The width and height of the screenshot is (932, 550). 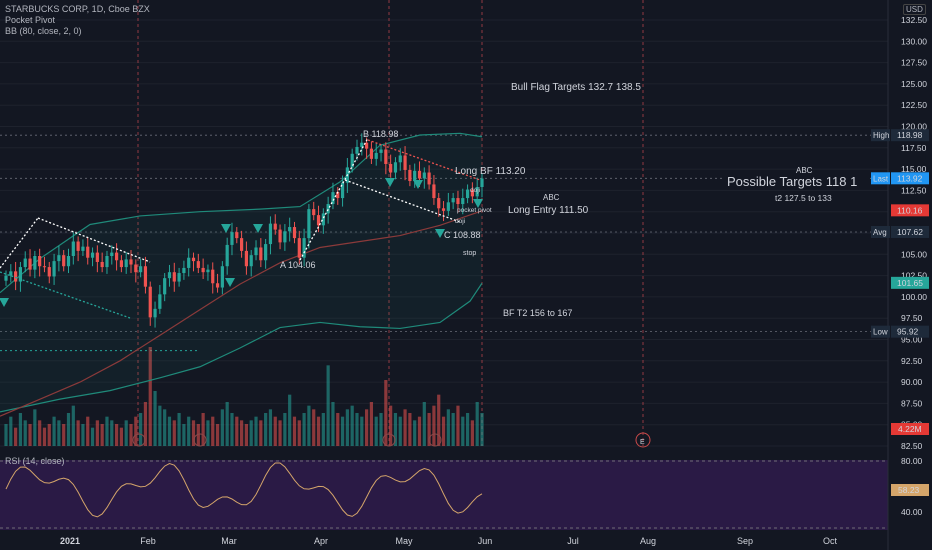 What do you see at coordinates (435, 440) in the screenshot?
I see `event-marker` at bounding box center [435, 440].